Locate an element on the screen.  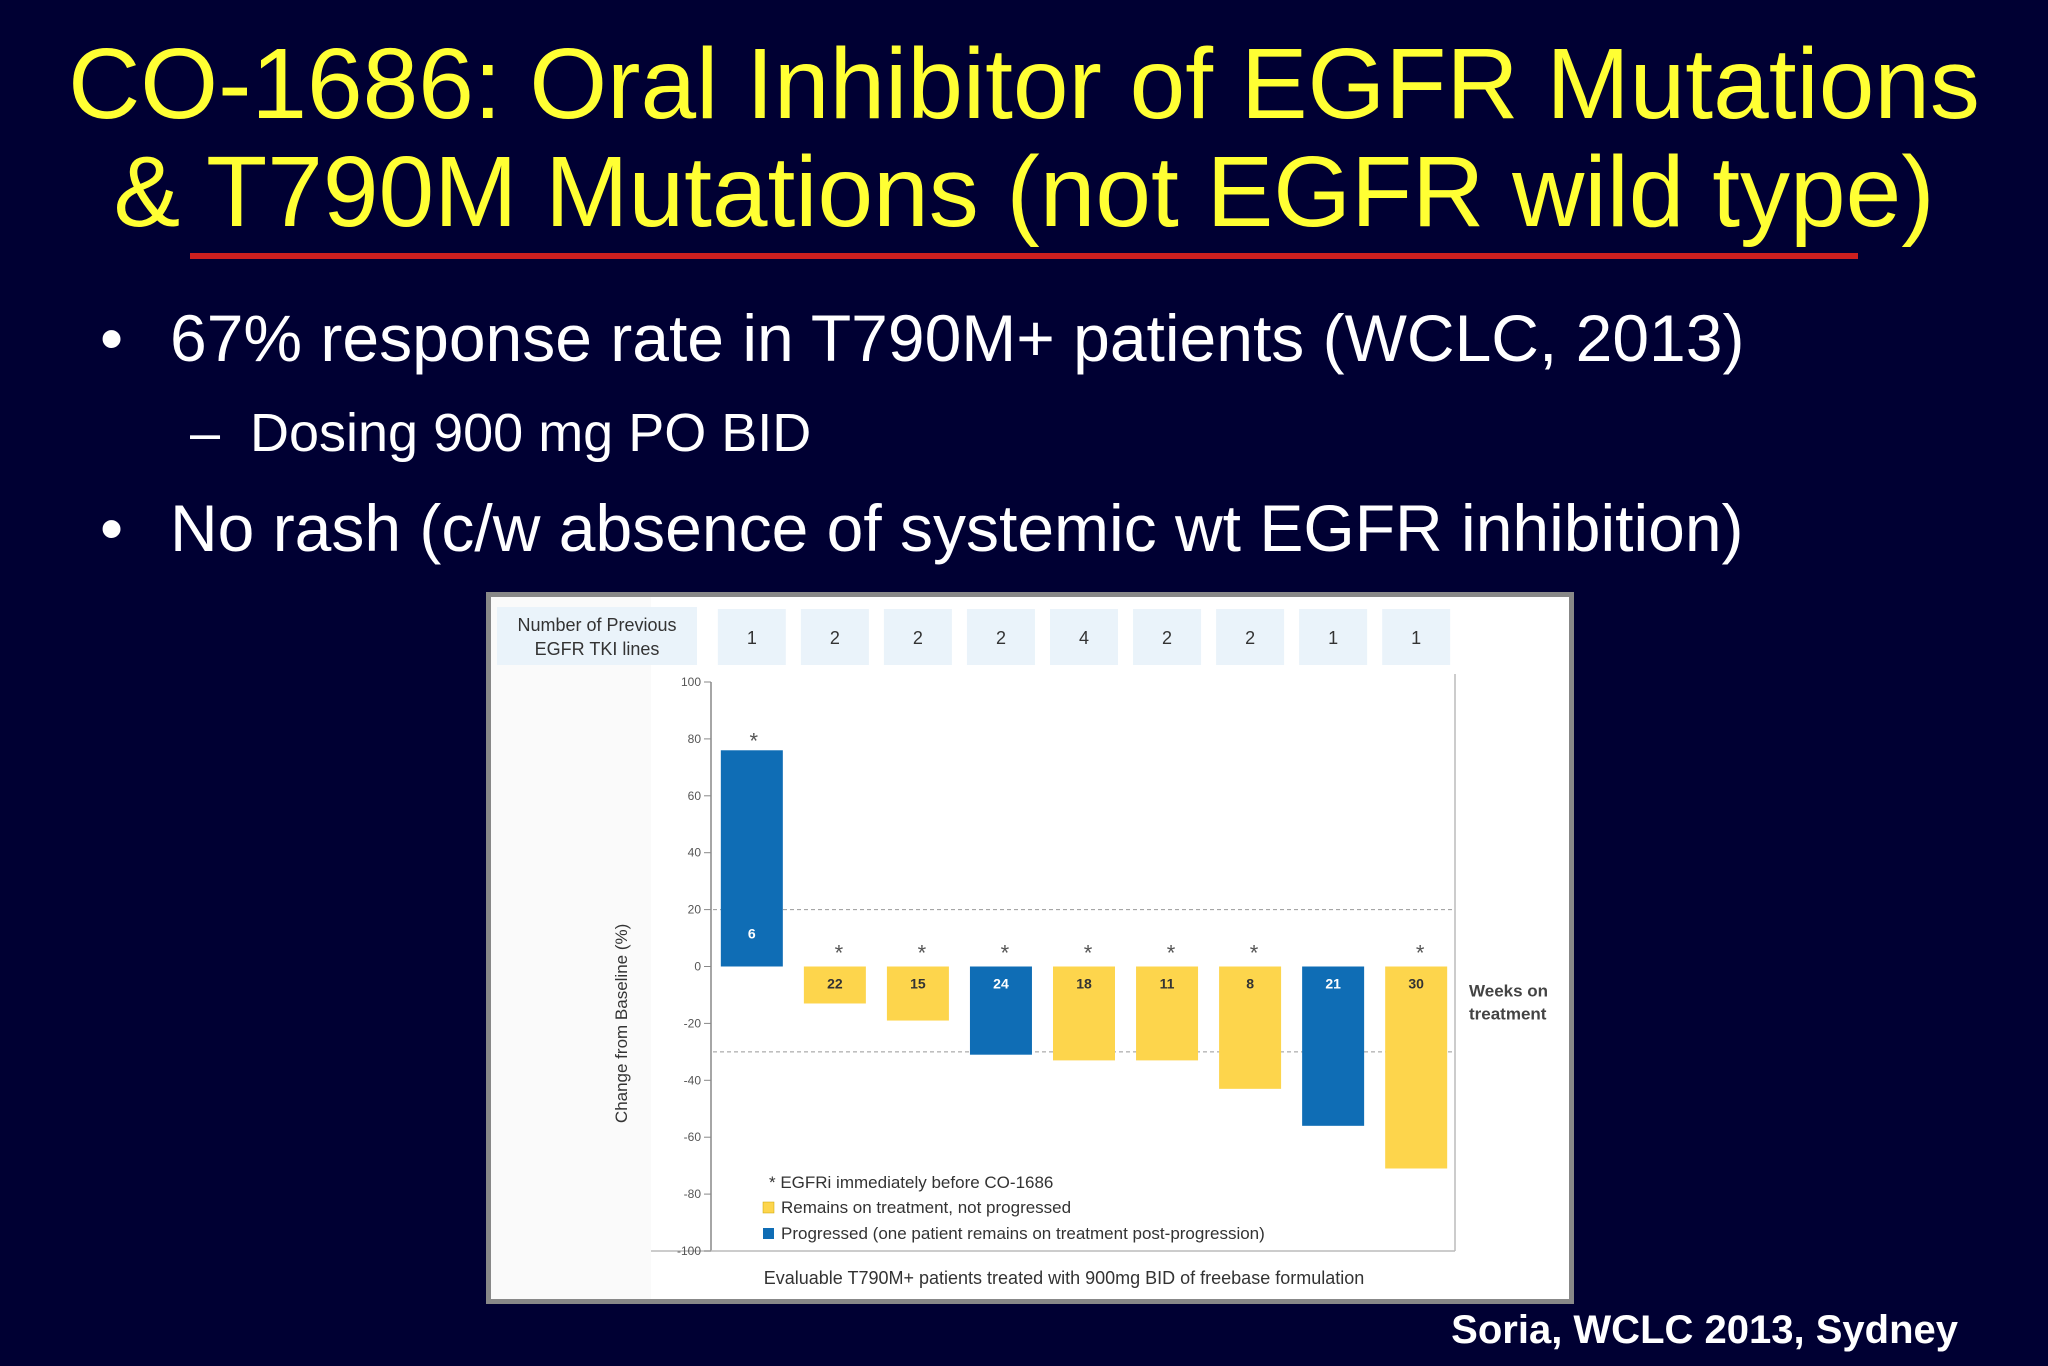
y-tick-label: 20 is located at coordinates (695, 910).